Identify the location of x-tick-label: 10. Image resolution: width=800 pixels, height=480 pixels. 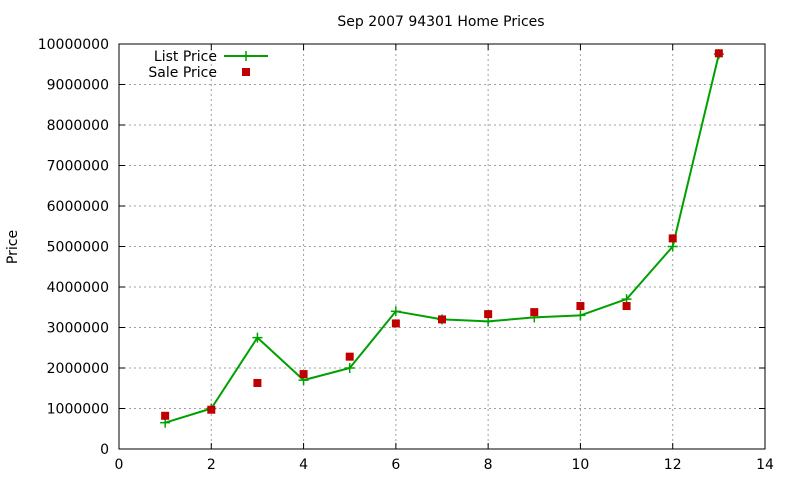
(581, 465).